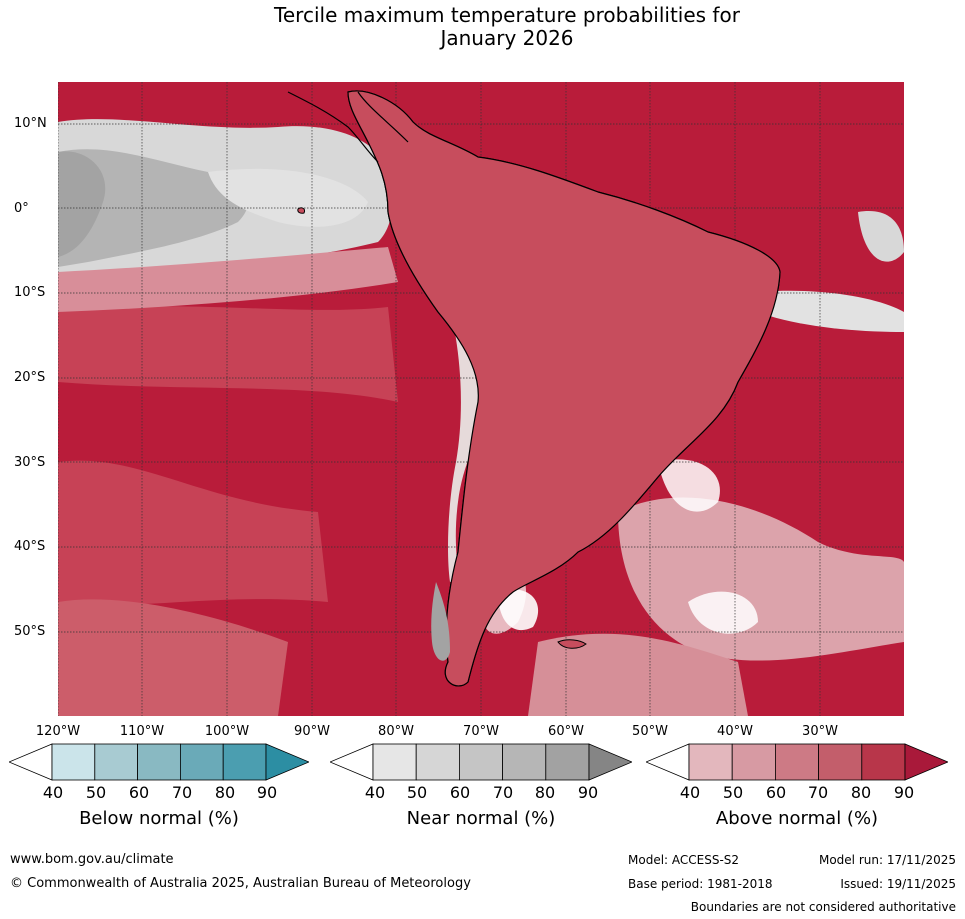 The width and height of the screenshot is (965, 919). Describe the element at coordinates (700, 884) in the screenshot. I see `base-period-text: Base period: 1981-2018` at that location.